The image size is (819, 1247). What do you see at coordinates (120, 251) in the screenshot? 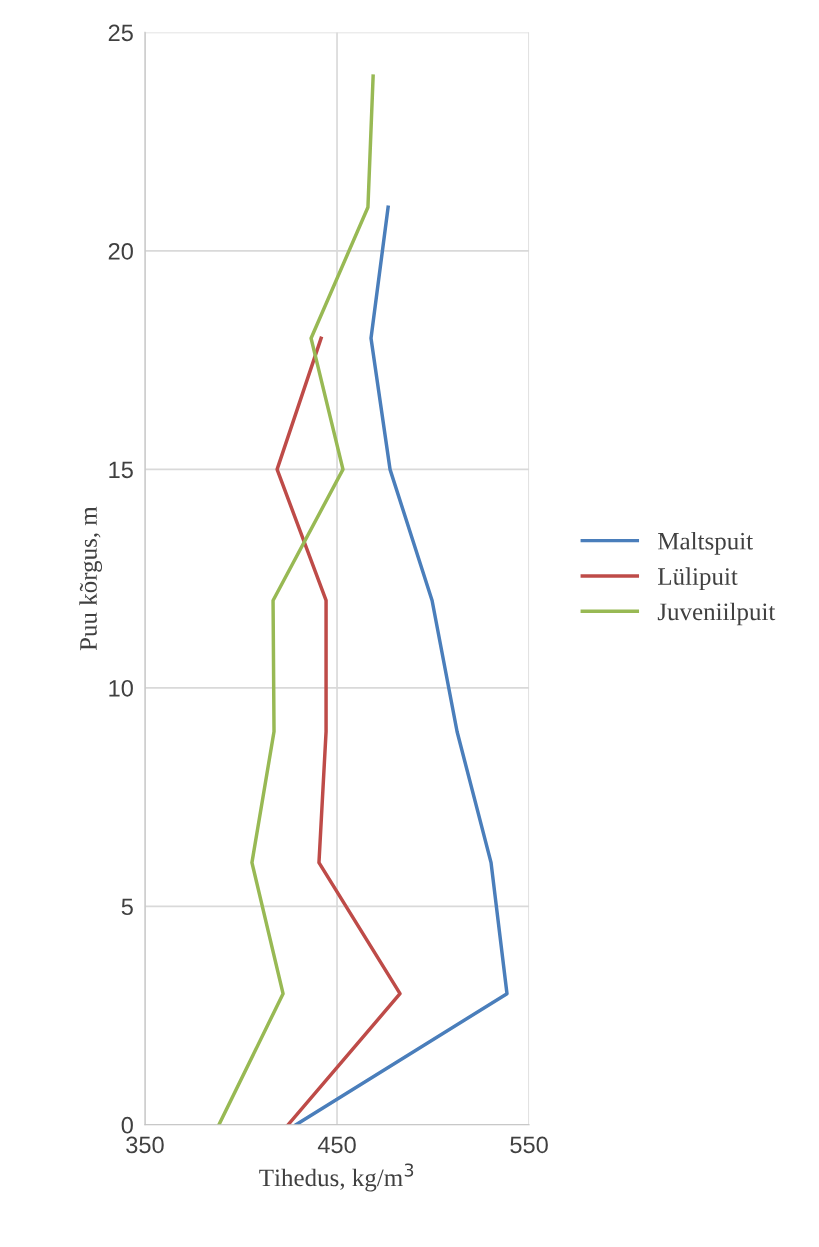
I see `y-tick-label: 20` at bounding box center [120, 251].